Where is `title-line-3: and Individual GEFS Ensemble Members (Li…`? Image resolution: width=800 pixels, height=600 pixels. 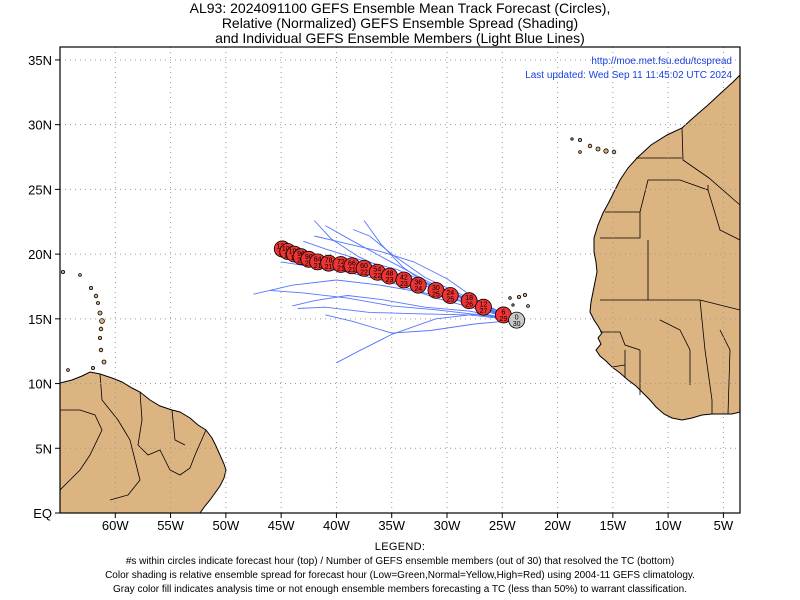 title-line-3: and Individual GEFS Ensemble Members (Li… is located at coordinates (400, 38).